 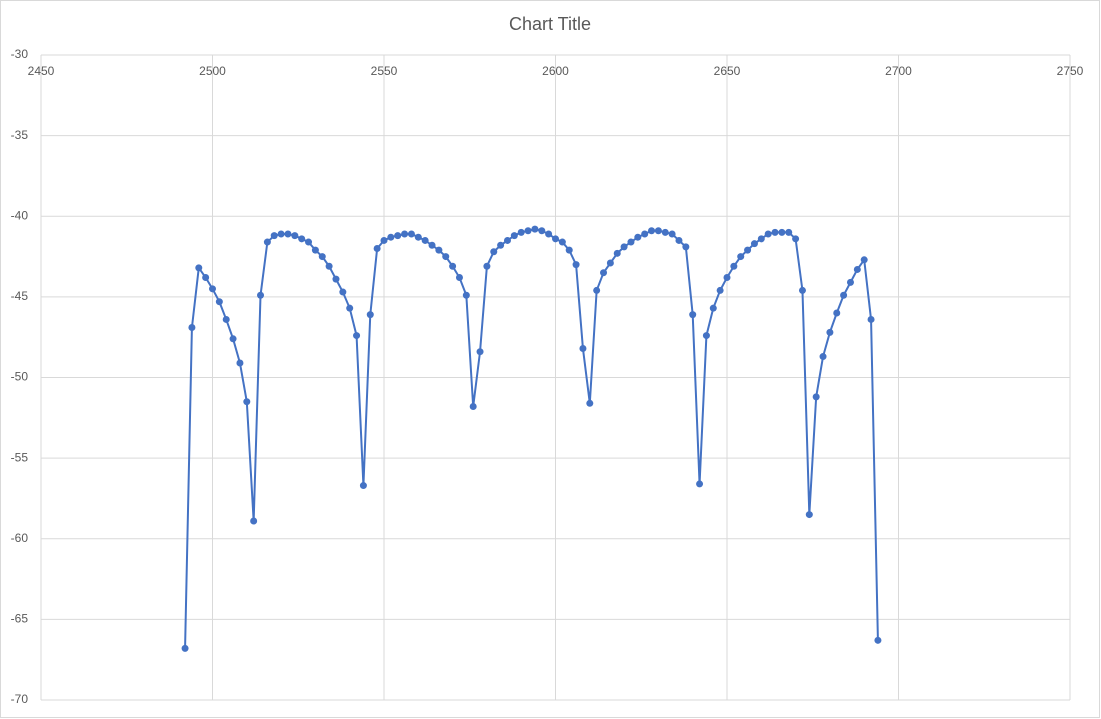 I want to click on y-tick-label: -60, so click(x=20, y=538).